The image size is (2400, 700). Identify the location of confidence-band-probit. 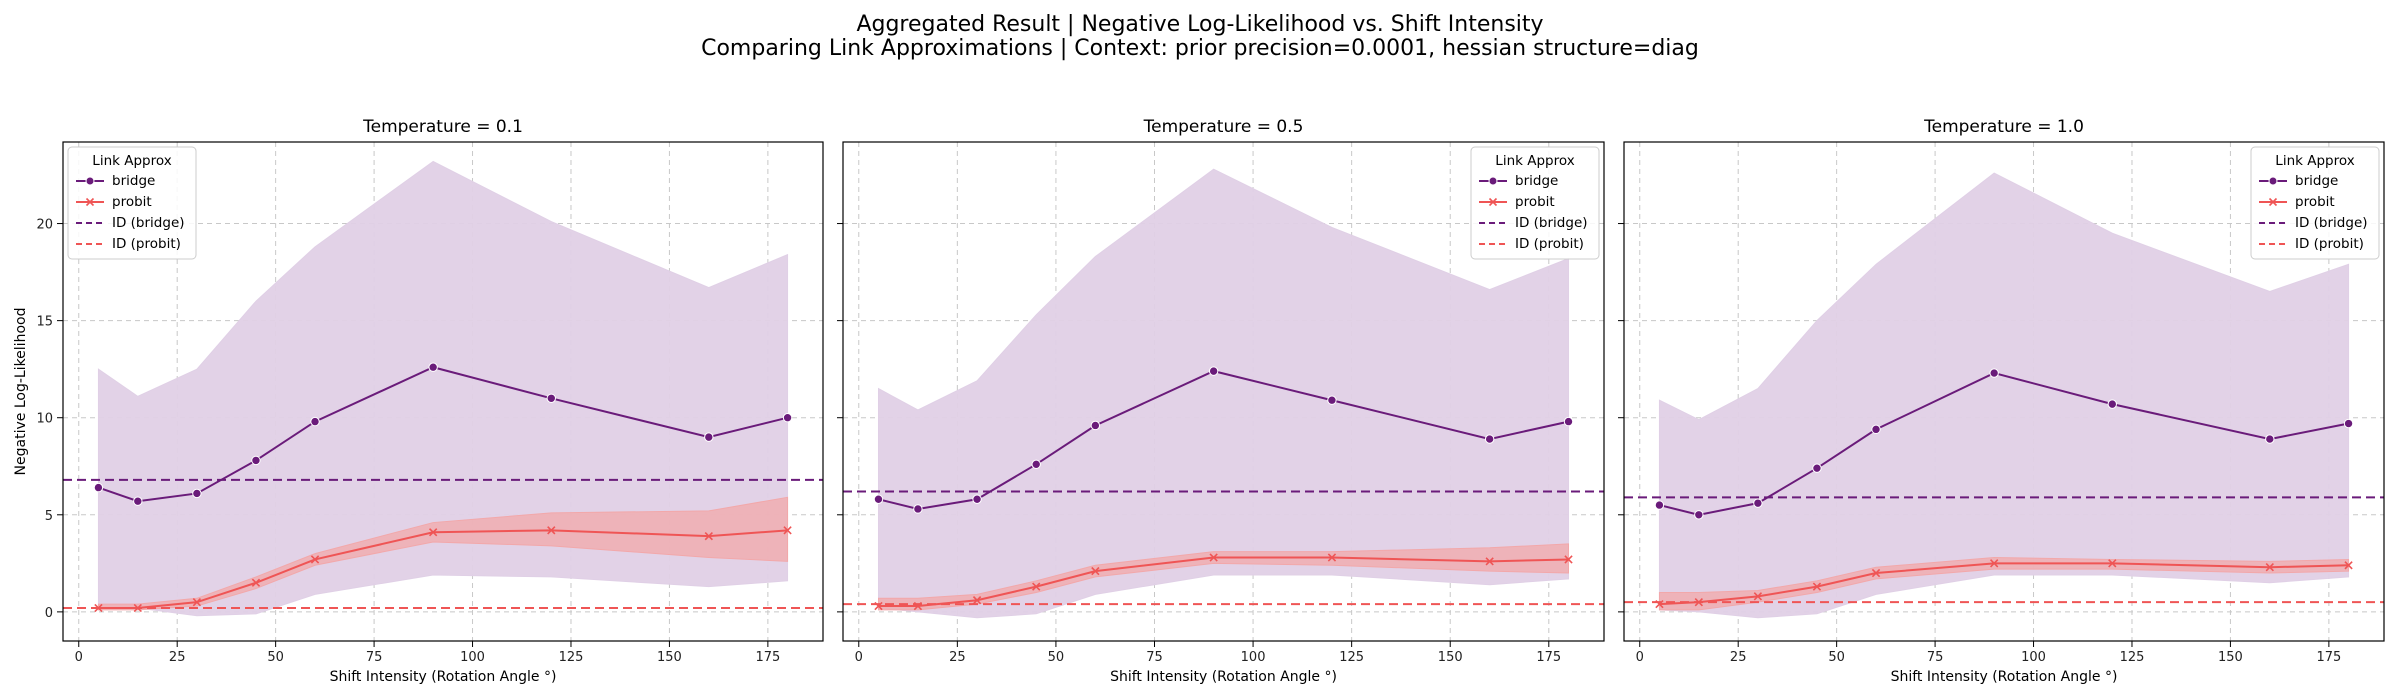
(443, 553).